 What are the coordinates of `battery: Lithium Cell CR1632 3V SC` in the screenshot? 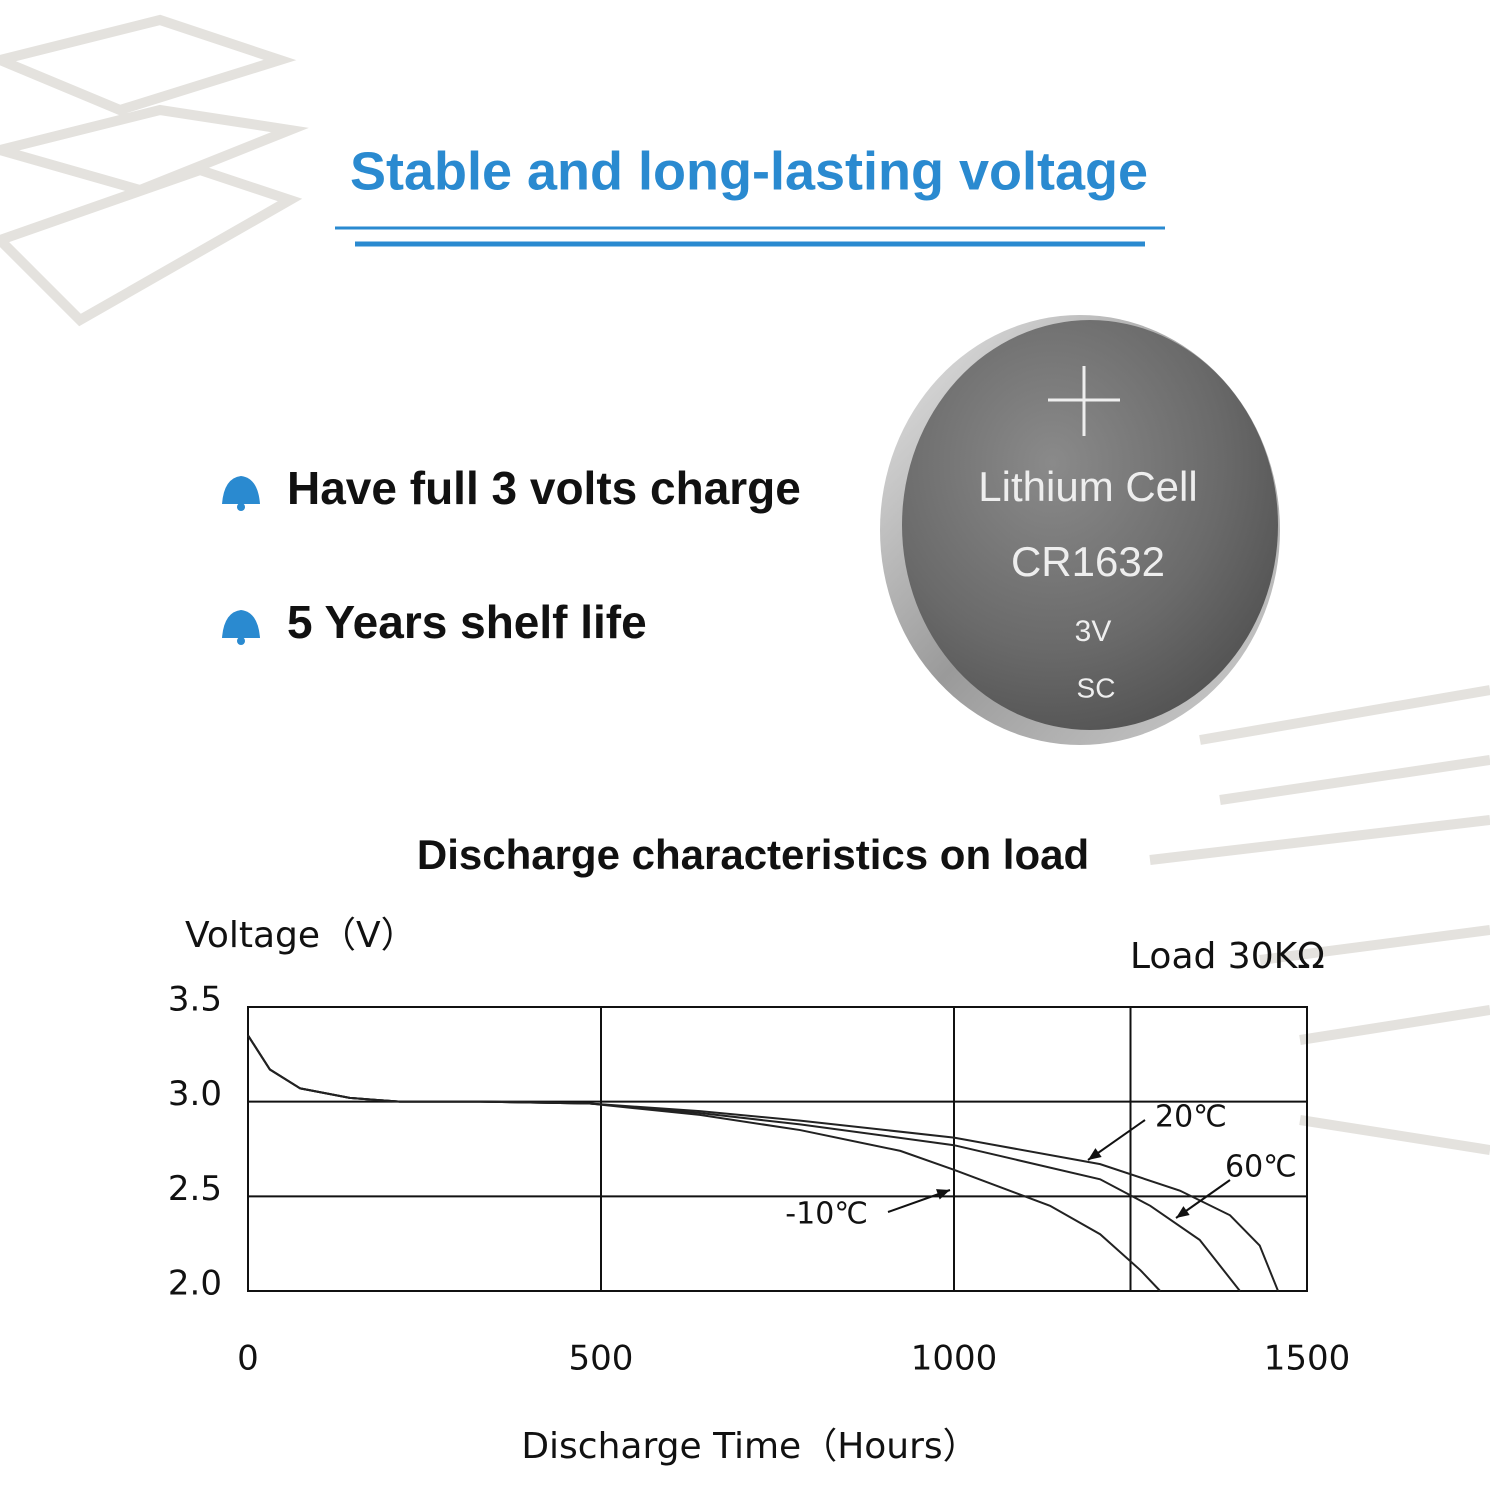 It's located at (1080, 530).